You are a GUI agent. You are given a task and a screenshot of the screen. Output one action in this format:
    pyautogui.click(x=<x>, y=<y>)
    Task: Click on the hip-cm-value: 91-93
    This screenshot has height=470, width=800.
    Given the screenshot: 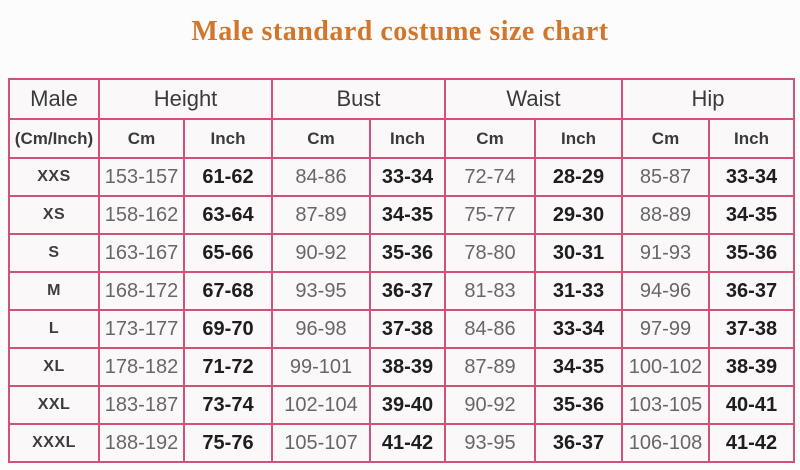 What is the action you would take?
    pyautogui.click(x=665, y=253)
    